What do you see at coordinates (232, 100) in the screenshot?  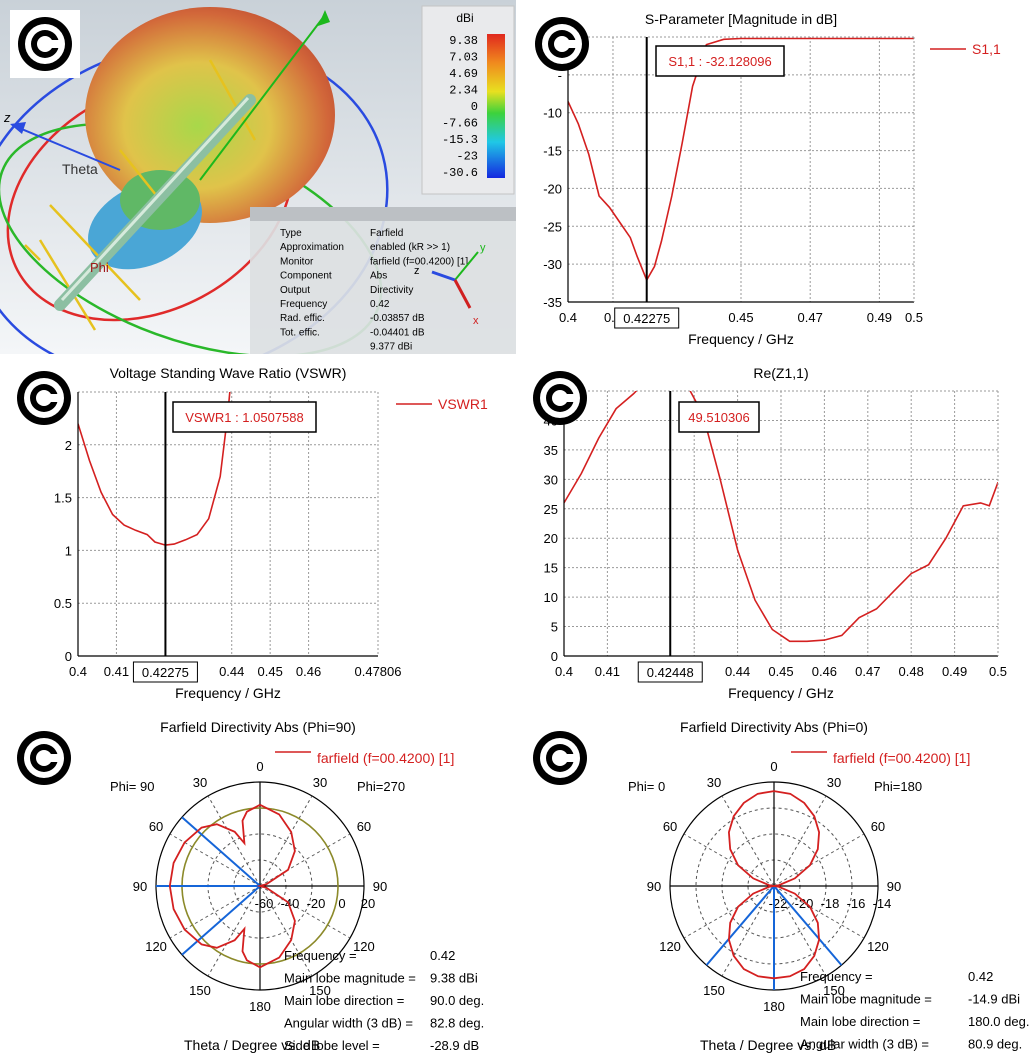 I see `antenna-element` at bounding box center [232, 100].